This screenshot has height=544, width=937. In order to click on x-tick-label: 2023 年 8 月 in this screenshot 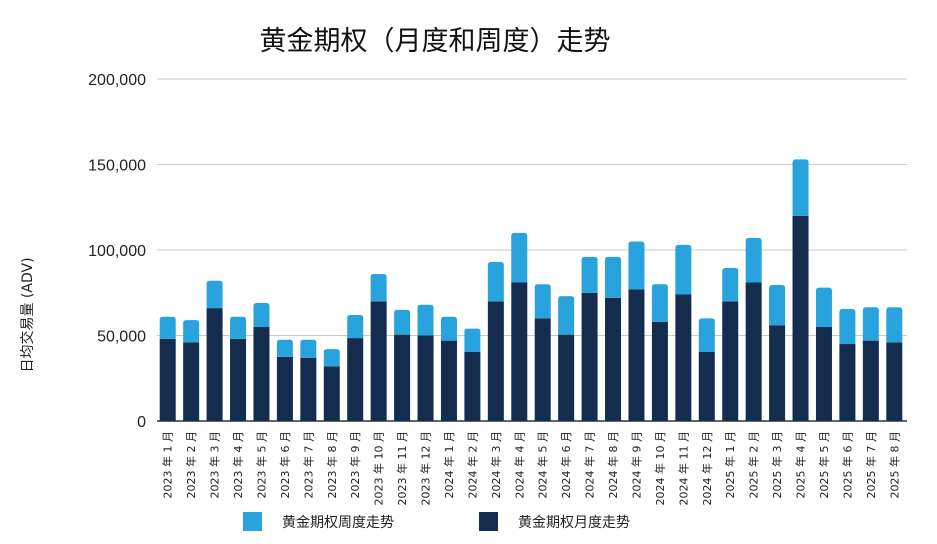, I will do `click(332, 464)`.